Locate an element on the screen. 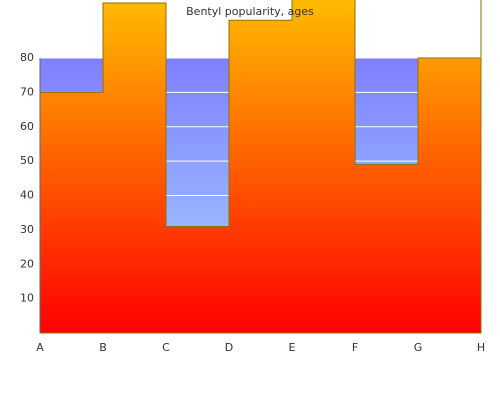 The image size is (500, 400). y-tick-label: 10 is located at coordinates (27, 298).